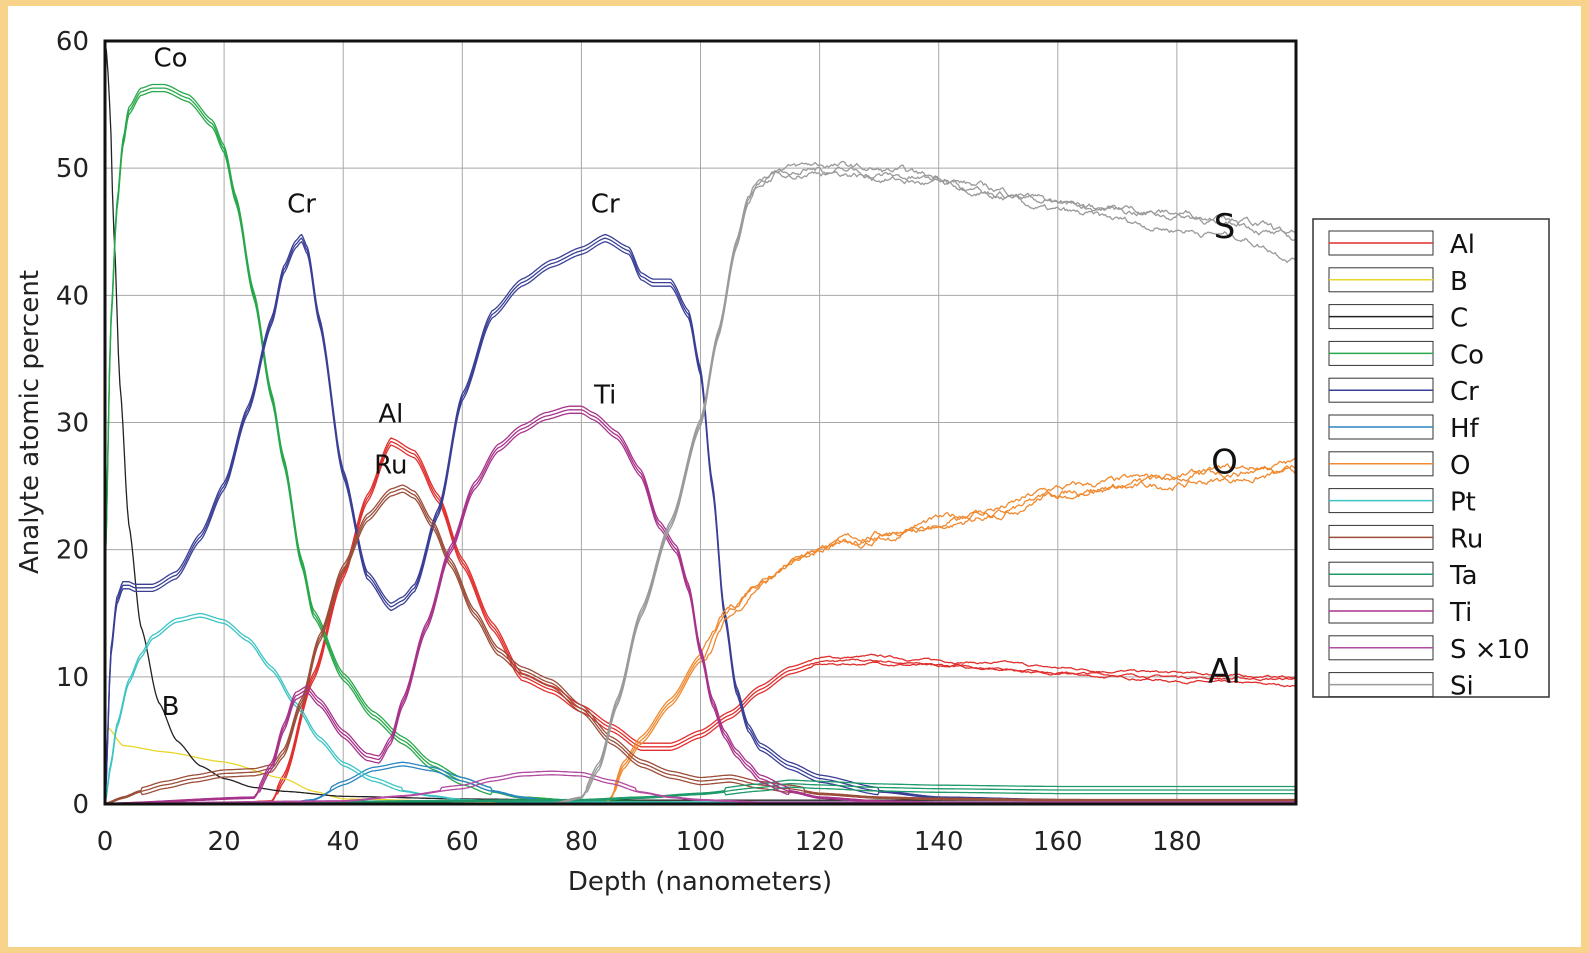 The image size is (1589, 953). I want to click on x-tick-label: 140, so click(939, 842).